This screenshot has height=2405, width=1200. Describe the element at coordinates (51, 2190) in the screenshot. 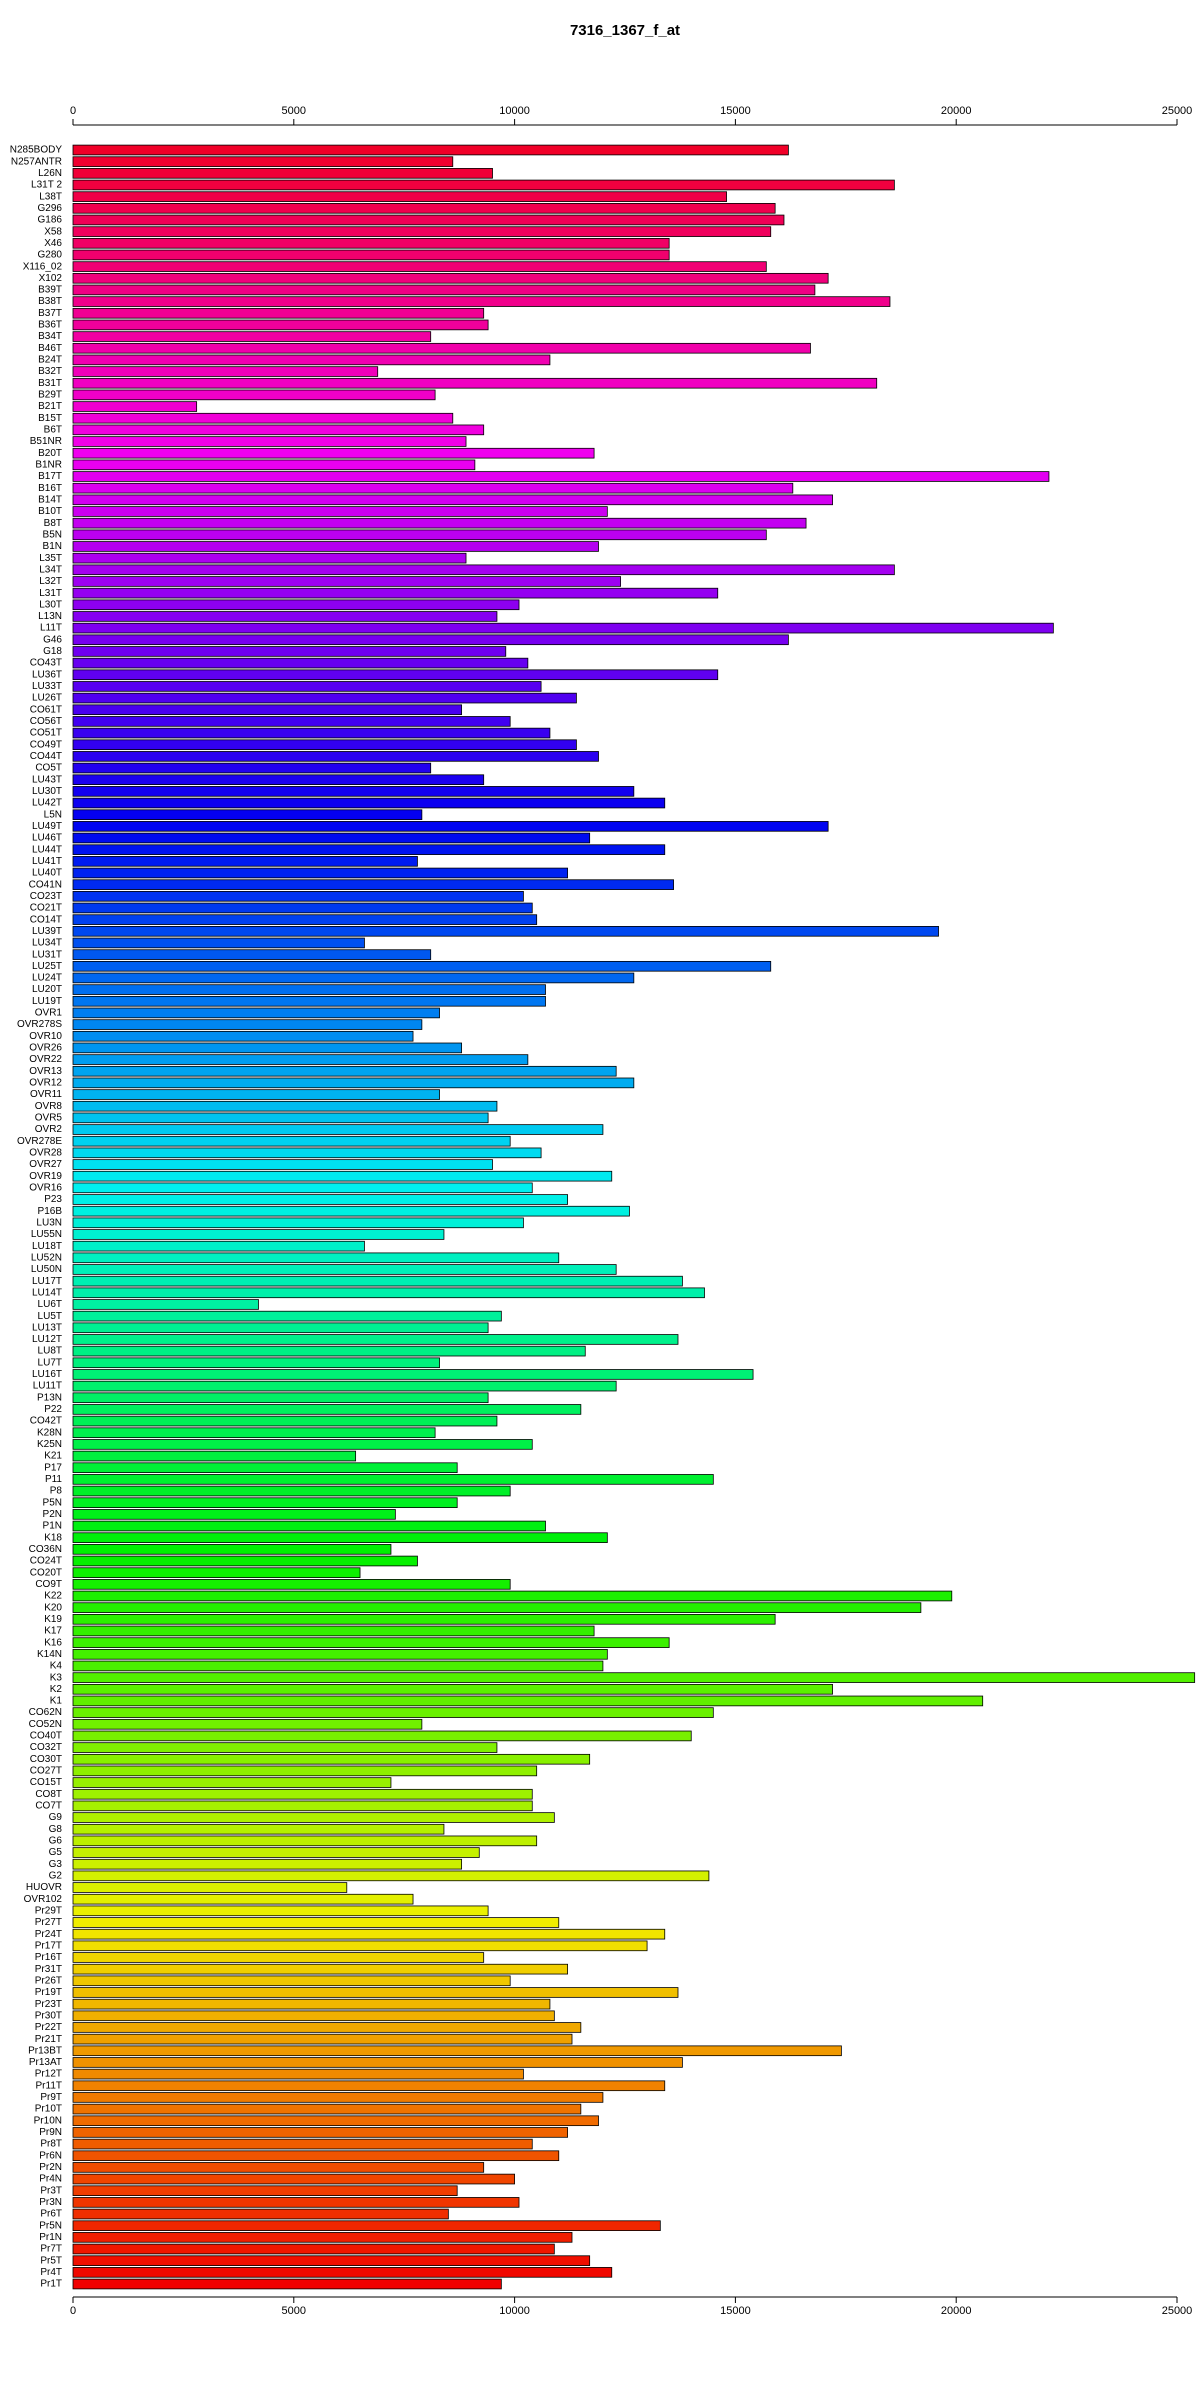

I see `y-tick-label: Pr3T` at that location.